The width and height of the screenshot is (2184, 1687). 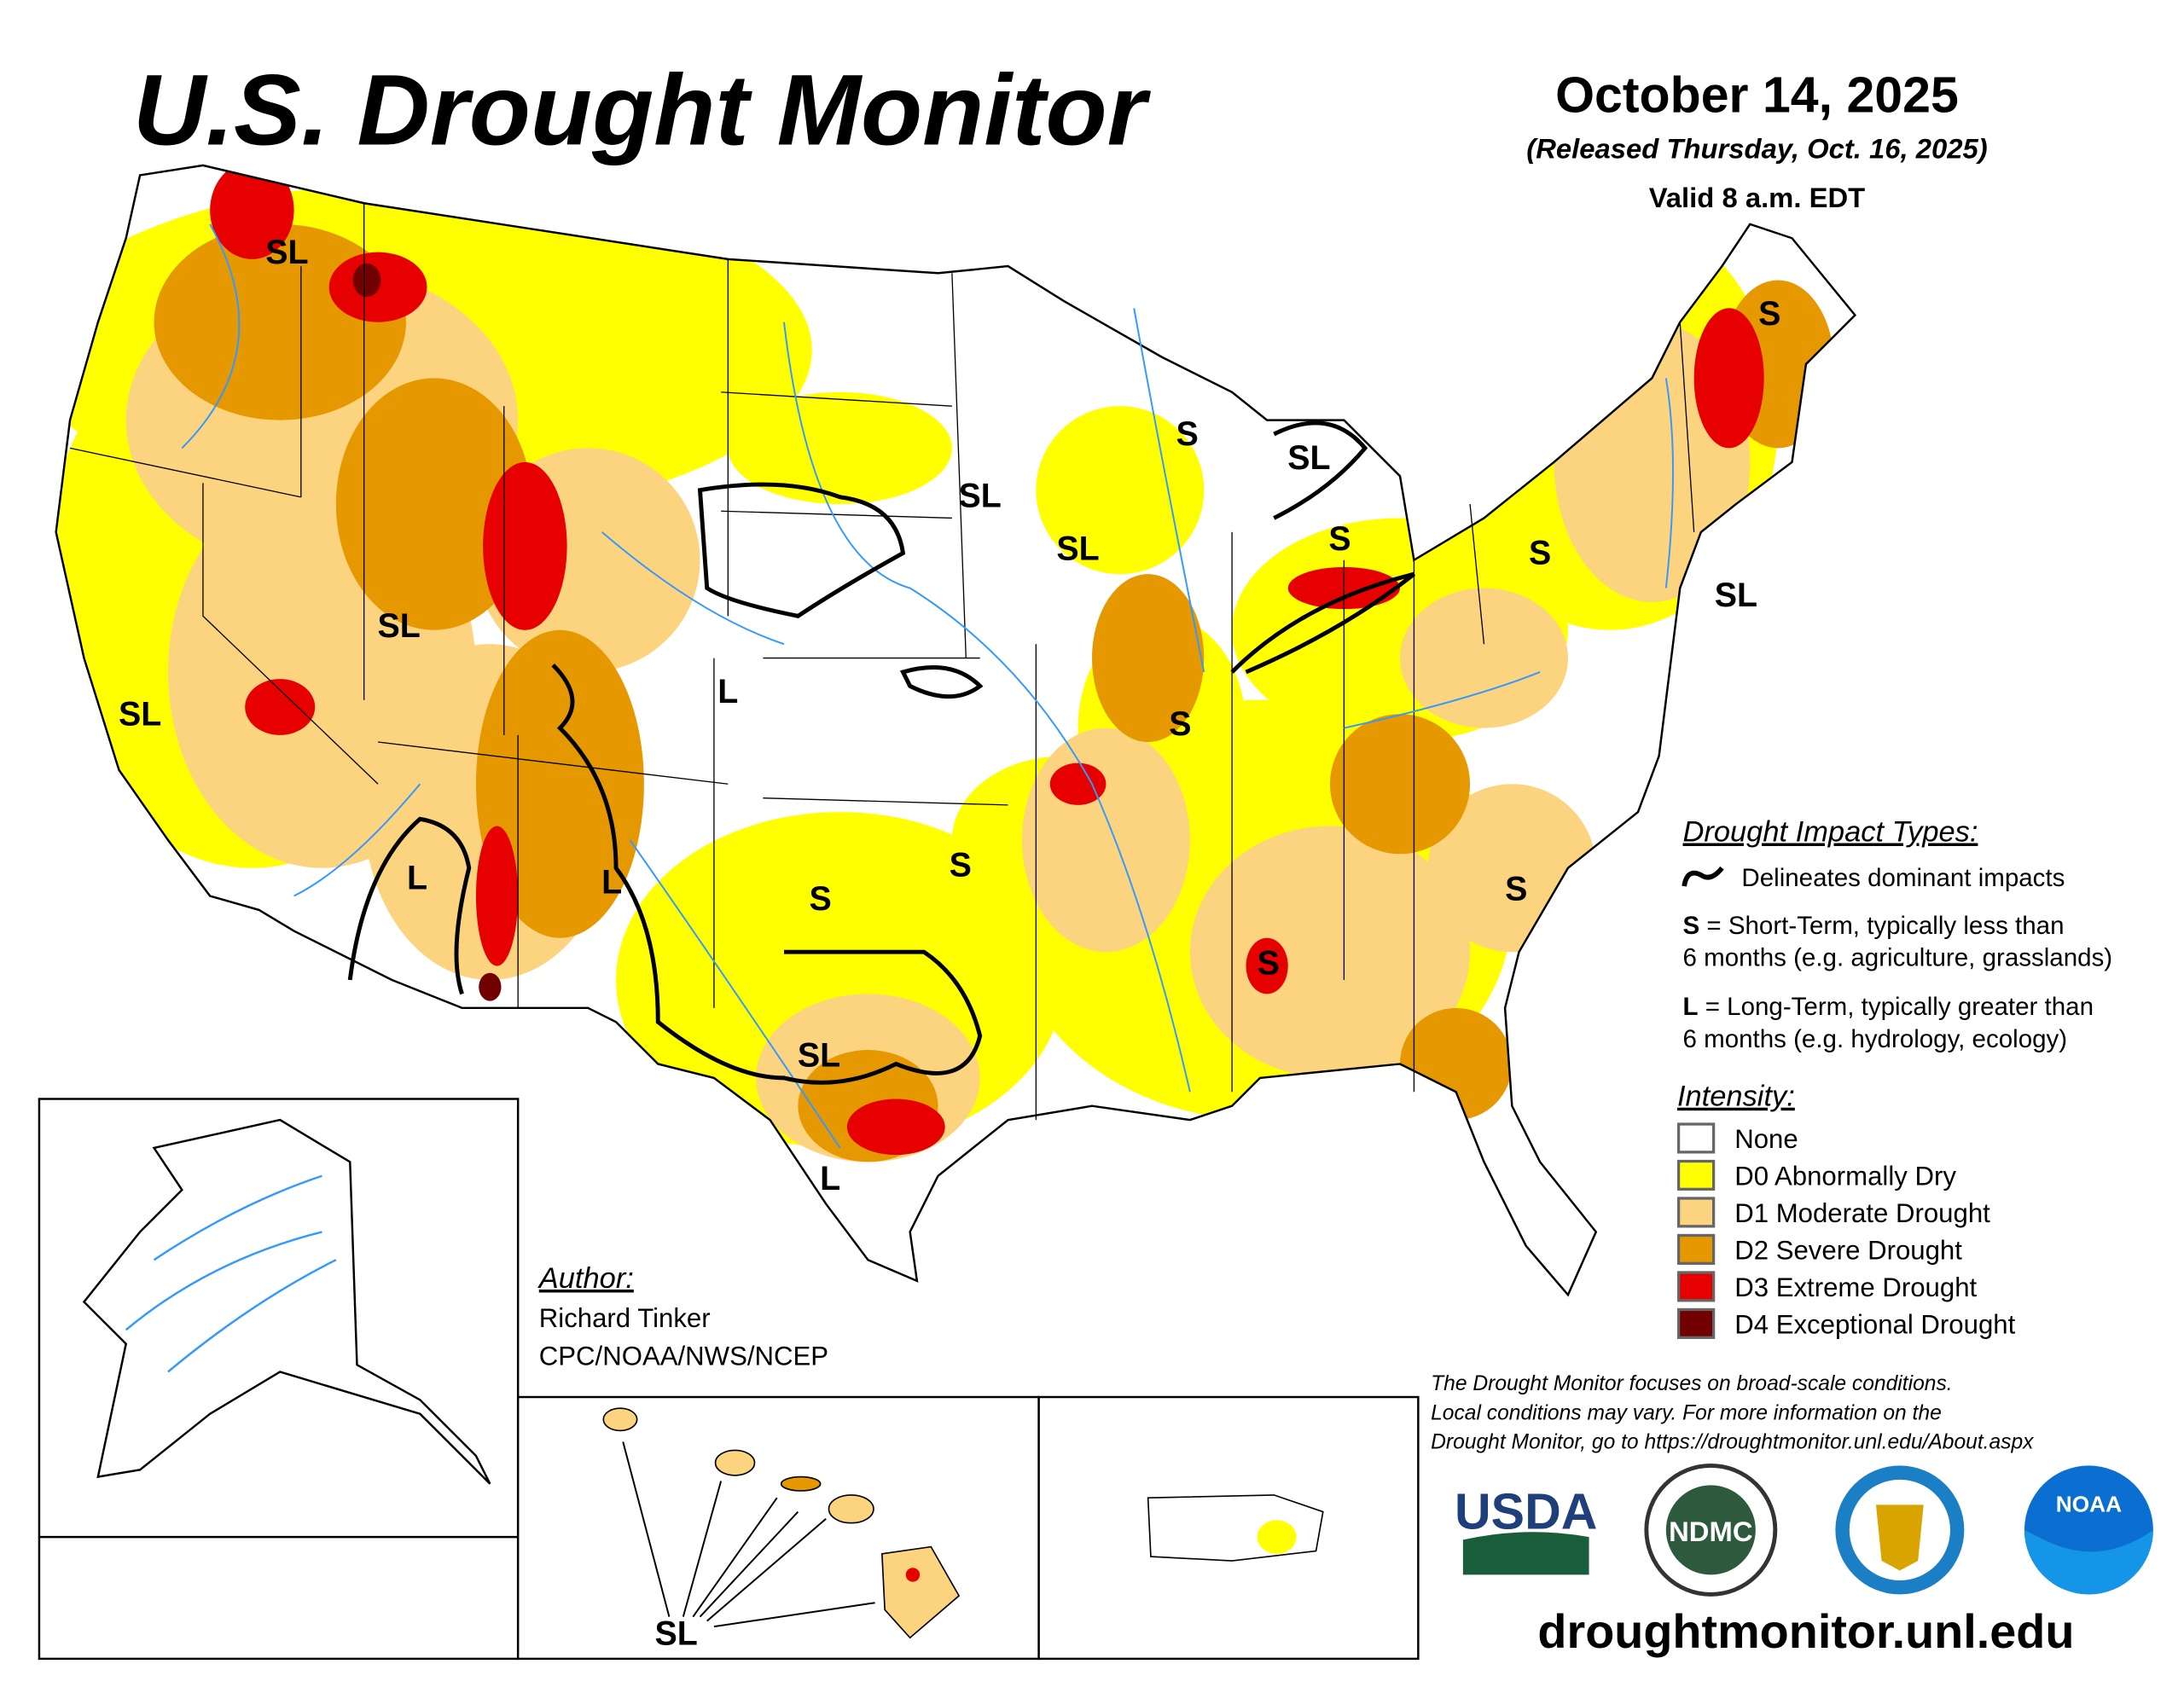 What do you see at coordinates (1703, 876) in the screenshot?
I see `impact-line-swatch` at bounding box center [1703, 876].